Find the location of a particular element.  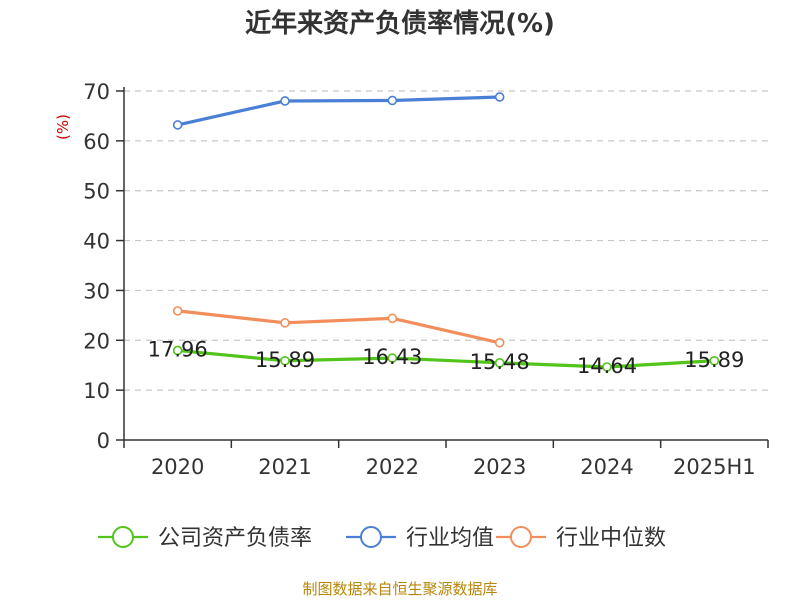

data-label-0-5: 15.89 is located at coordinates (714, 360).